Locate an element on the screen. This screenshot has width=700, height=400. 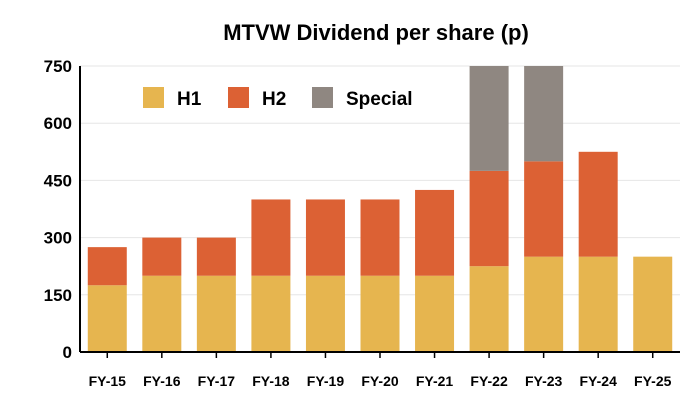
x-tick-label: FY-17 is located at coordinates (217, 381).